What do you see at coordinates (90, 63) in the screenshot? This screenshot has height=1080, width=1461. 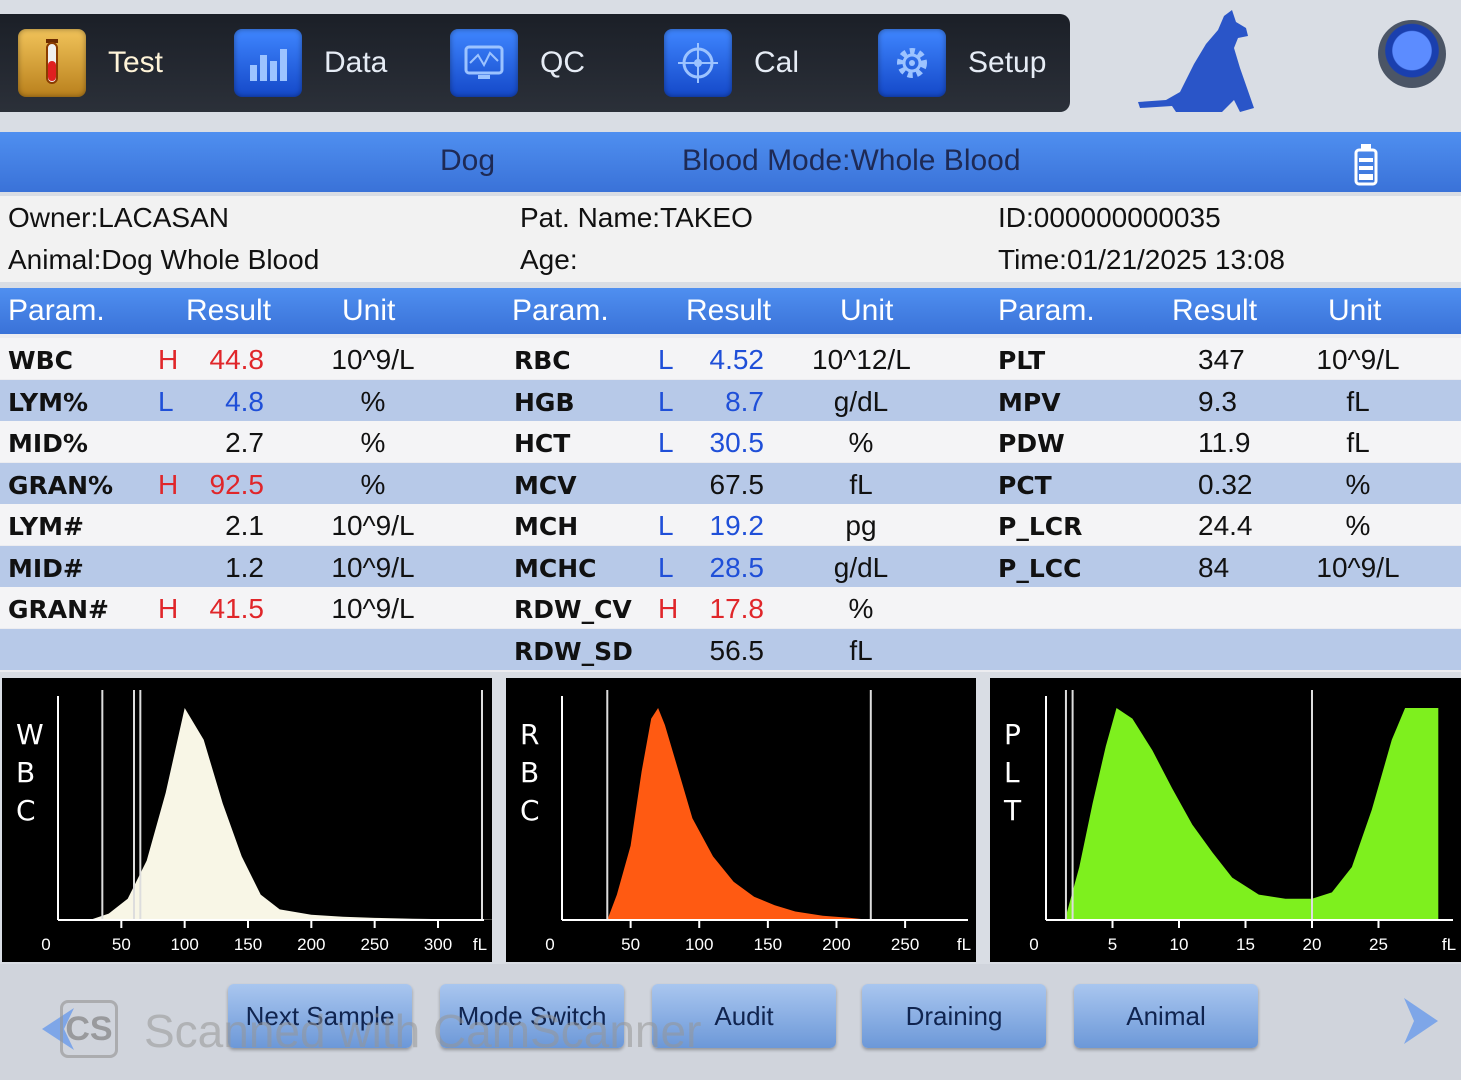 I see `tab-test: Test` at bounding box center [90, 63].